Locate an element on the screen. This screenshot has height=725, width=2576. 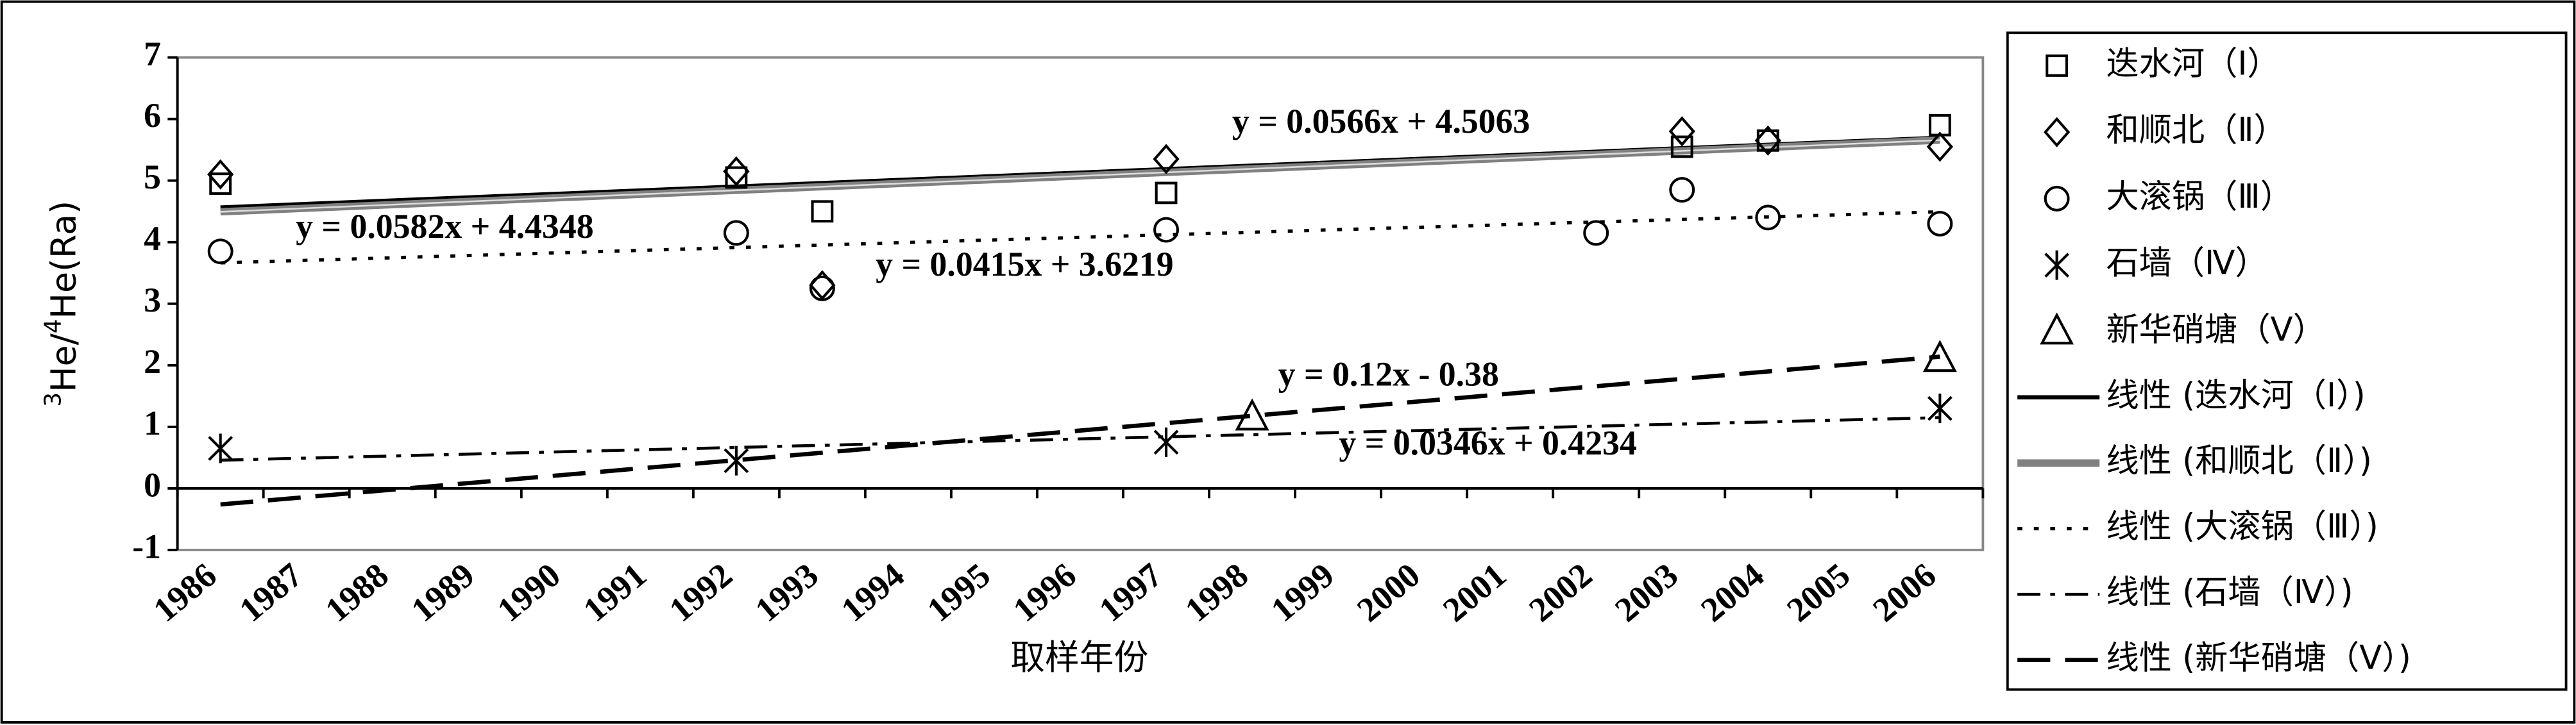
legend-label: 线性 (石墙（Ⅳ）) is located at coordinates (2229, 593).